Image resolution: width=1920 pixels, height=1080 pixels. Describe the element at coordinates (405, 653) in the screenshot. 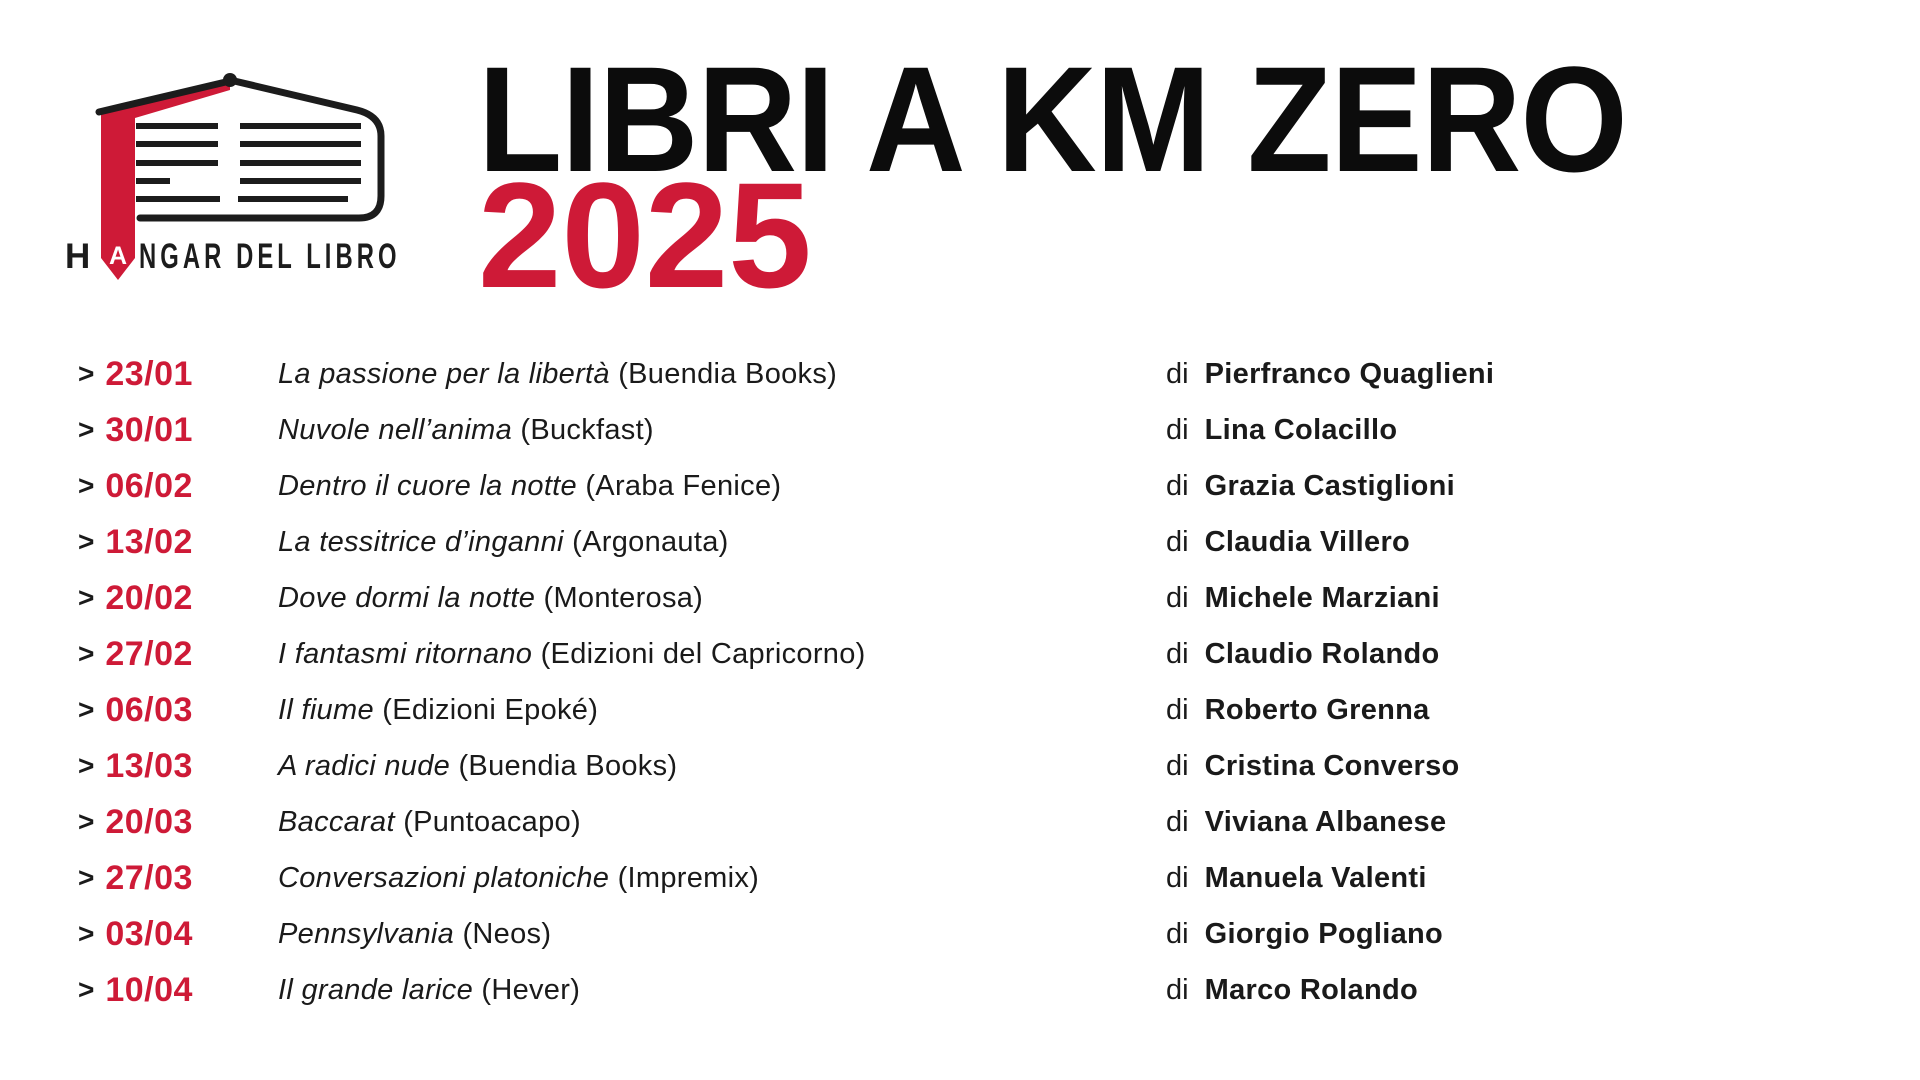

I see `book-title: I fantasmi ritornano` at that location.